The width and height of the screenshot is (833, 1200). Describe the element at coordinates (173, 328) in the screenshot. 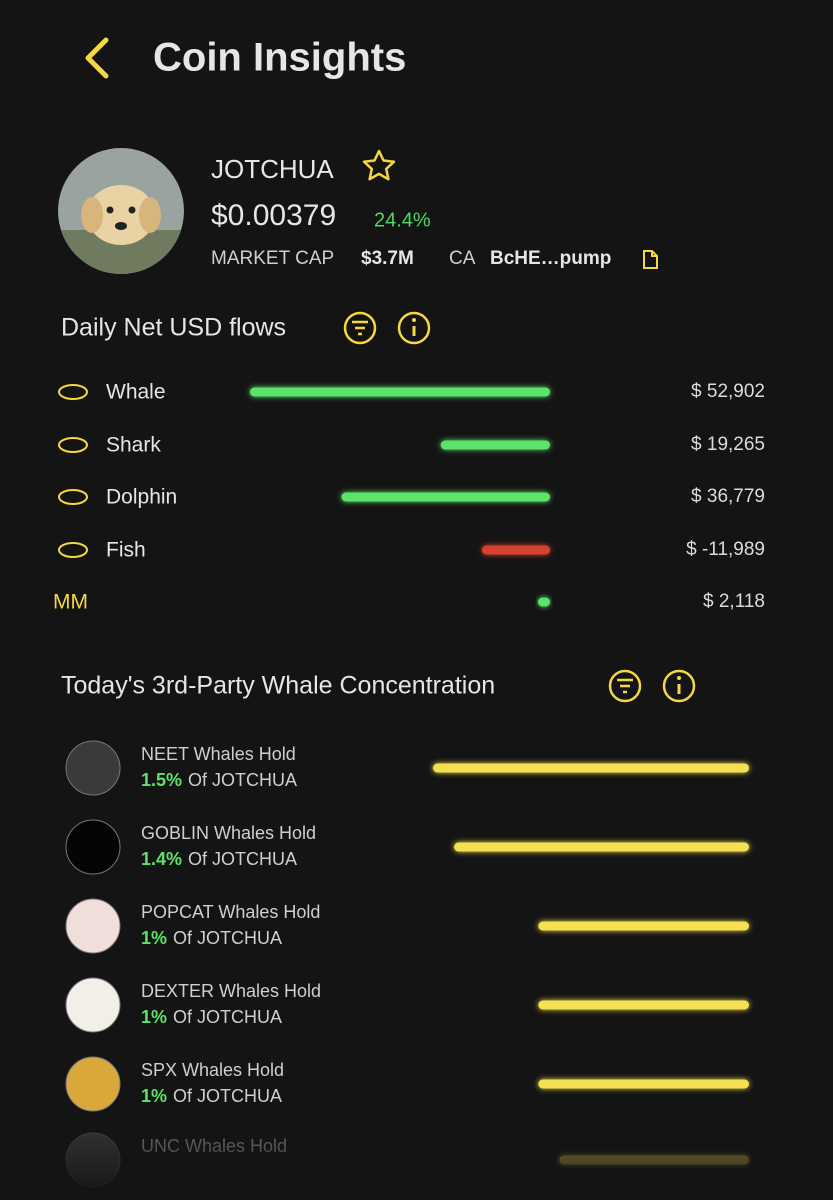

I see `section-title: Daily Net USD flows` at that location.